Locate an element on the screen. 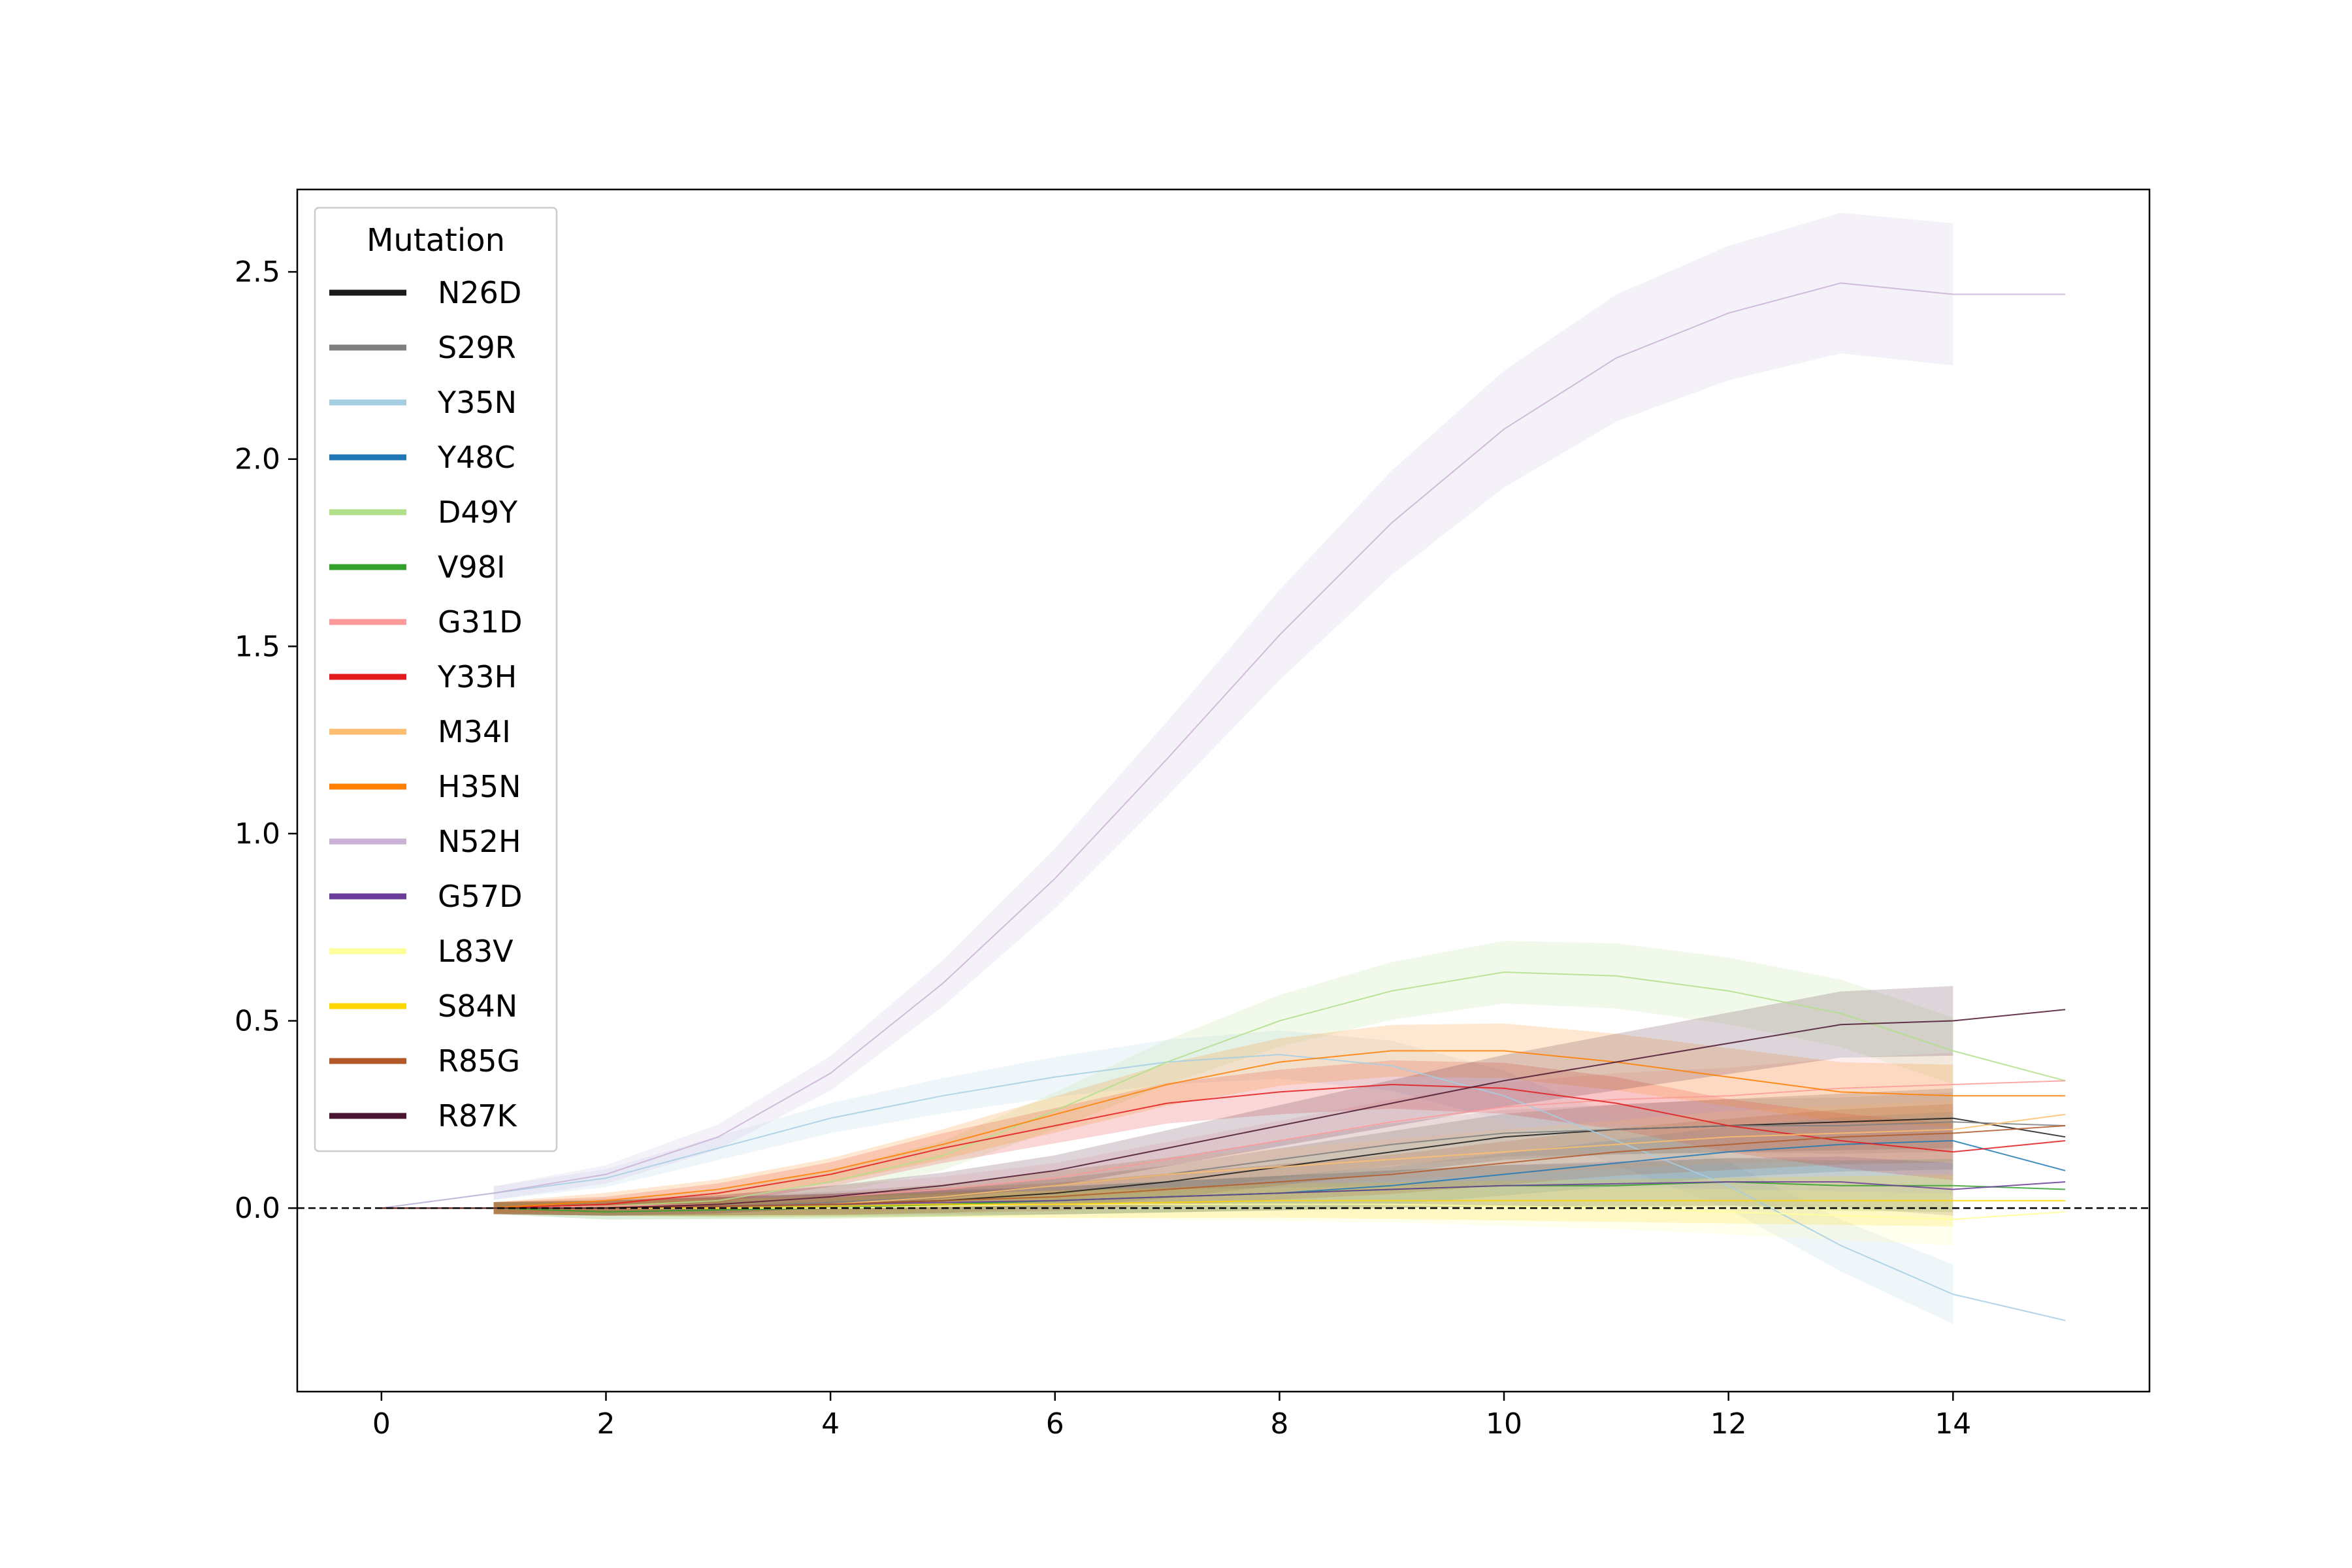  legend-label-s84n: S84N is located at coordinates (477, 1006).